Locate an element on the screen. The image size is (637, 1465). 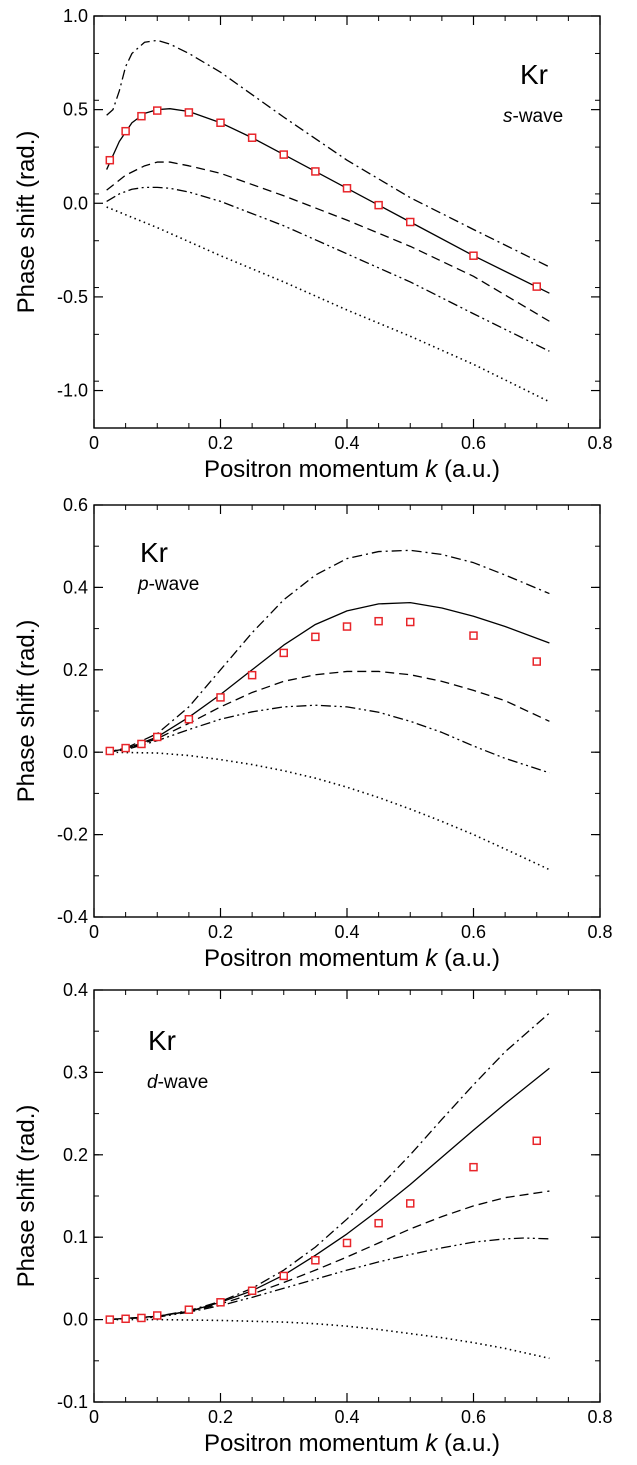
y-tick-label: -1.0 is located at coordinates (72, 391).